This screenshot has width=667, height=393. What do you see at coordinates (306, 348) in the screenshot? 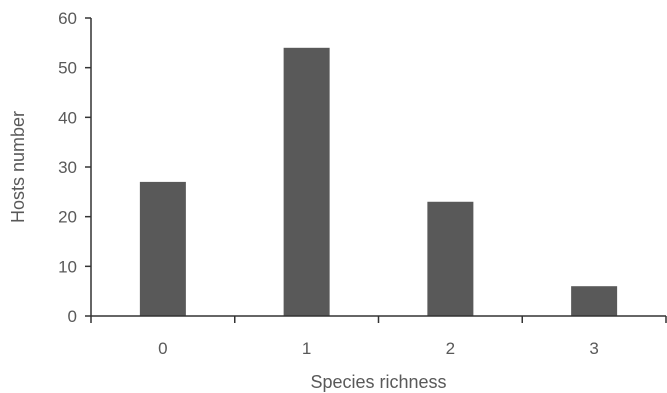
I see `x-tick-label: 1` at bounding box center [306, 348].